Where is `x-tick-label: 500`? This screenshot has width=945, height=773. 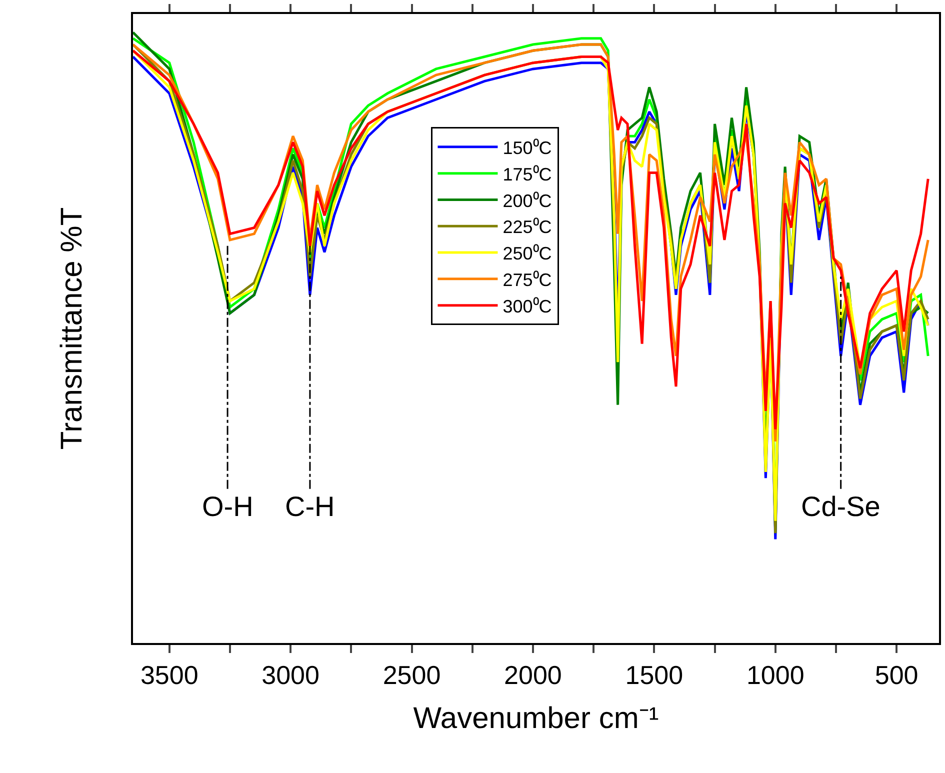 x-tick-label: 500 is located at coordinates (896, 675).